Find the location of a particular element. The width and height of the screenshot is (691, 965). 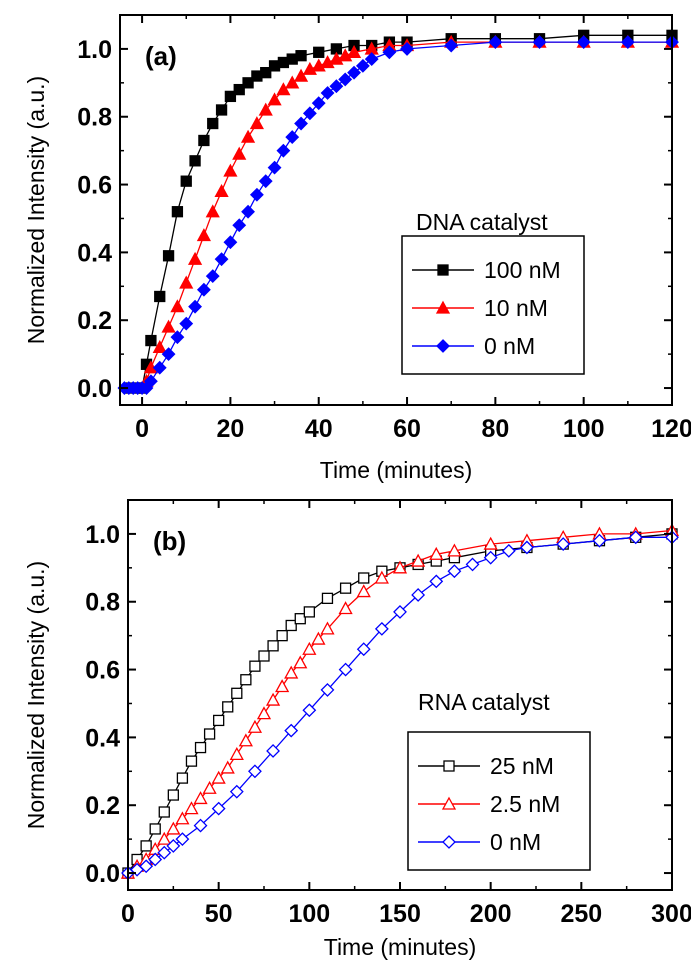

legend-box is located at coordinates (499, 801).